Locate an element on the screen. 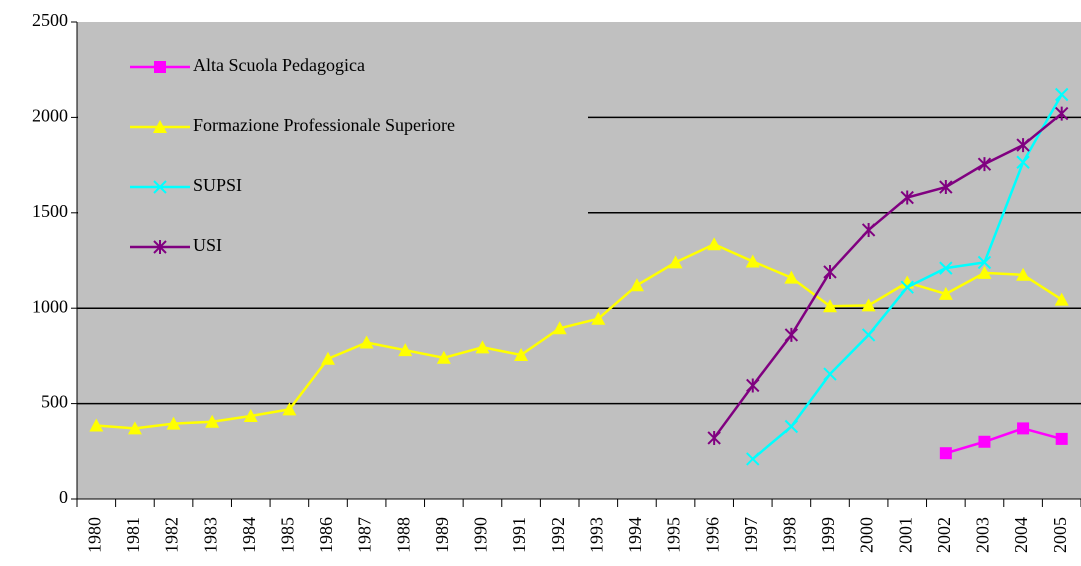 Image resolution: width=1081 pixels, height=566 pixels. x-tick-label: 1987 is located at coordinates (365, 535).